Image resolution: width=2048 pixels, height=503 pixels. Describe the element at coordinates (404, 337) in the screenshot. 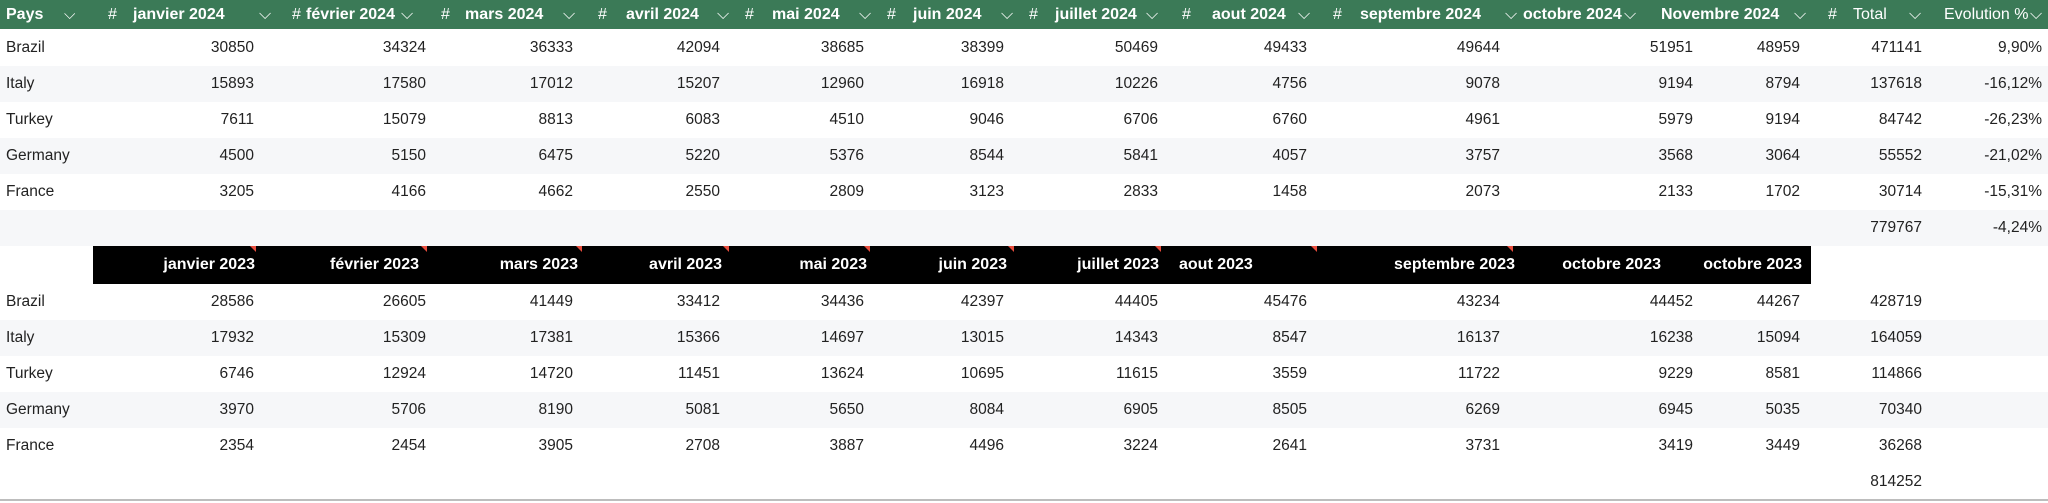

I see `value-cell: 15309` at that location.